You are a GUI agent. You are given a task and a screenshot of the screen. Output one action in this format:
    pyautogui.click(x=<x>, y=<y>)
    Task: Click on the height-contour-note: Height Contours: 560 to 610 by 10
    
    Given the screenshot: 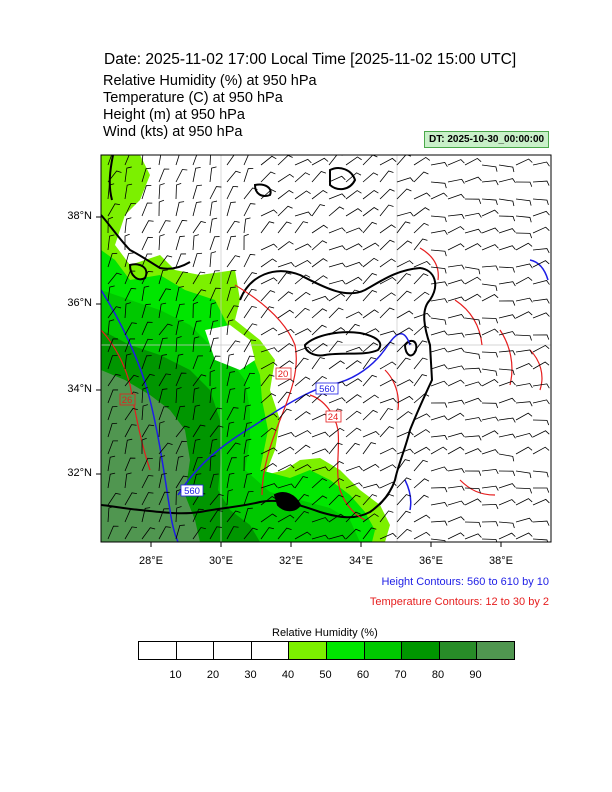 What is the action you would take?
    pyautogui.click(x=465, y=582)
    